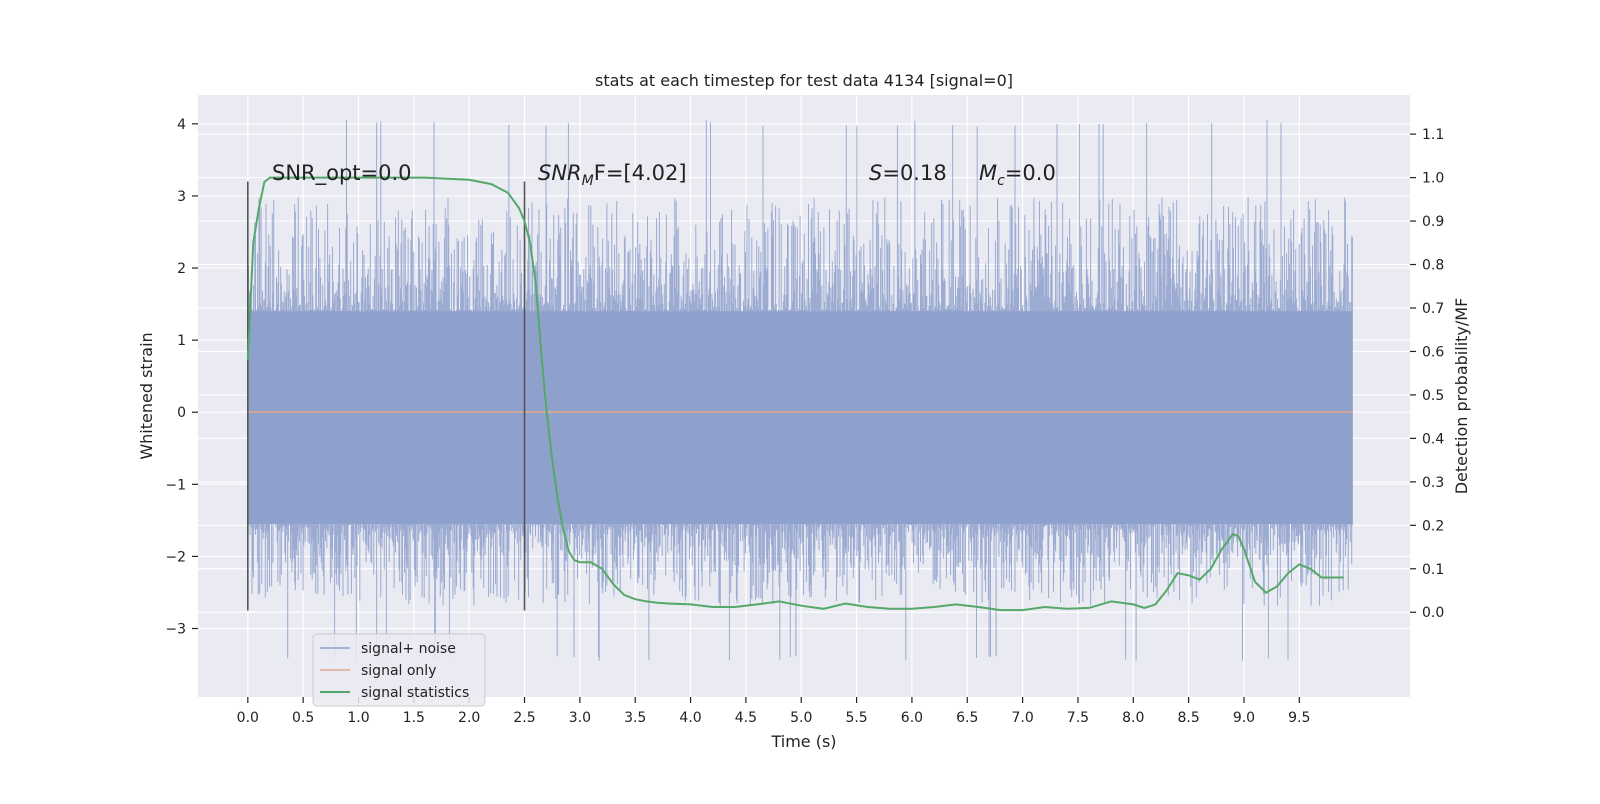  I want to click on y2-tick-label: 0.4, so click(1433, 439).